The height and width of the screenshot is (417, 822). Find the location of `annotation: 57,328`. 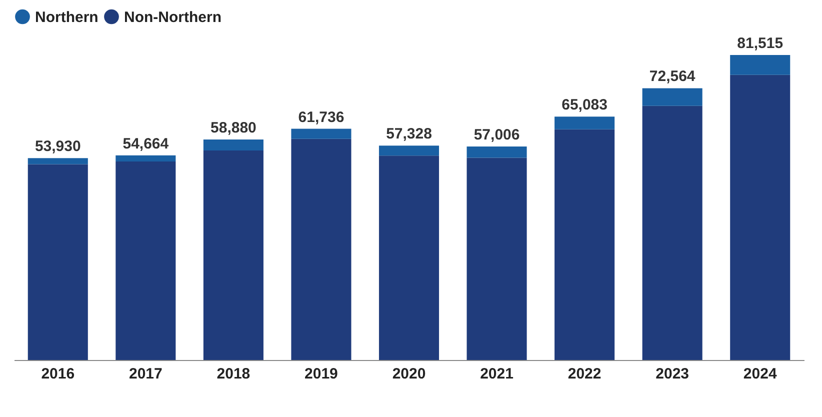

annotation: 57,328 is located at coordinates (409, 134).